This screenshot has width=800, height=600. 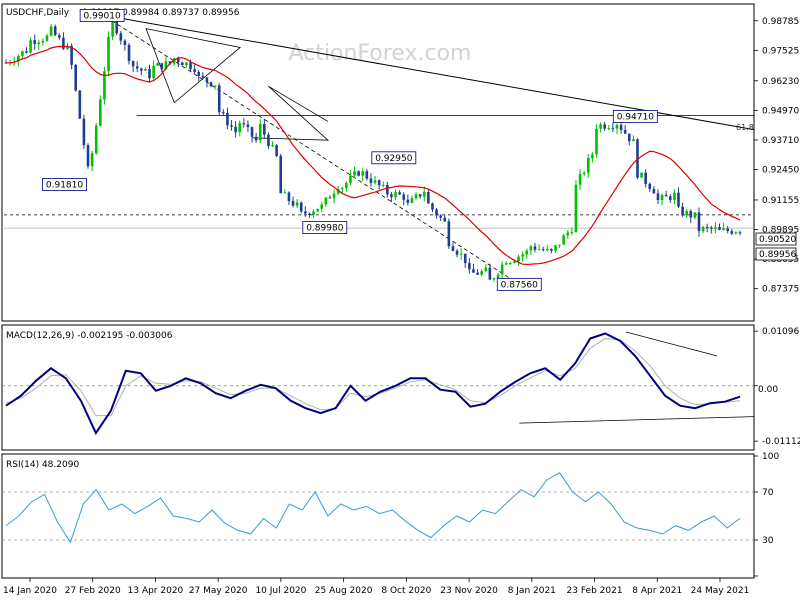 What do you see at coordinates (635, 116) in the screenshot?
I see `price-level-box` at bounding box center [635, 116].